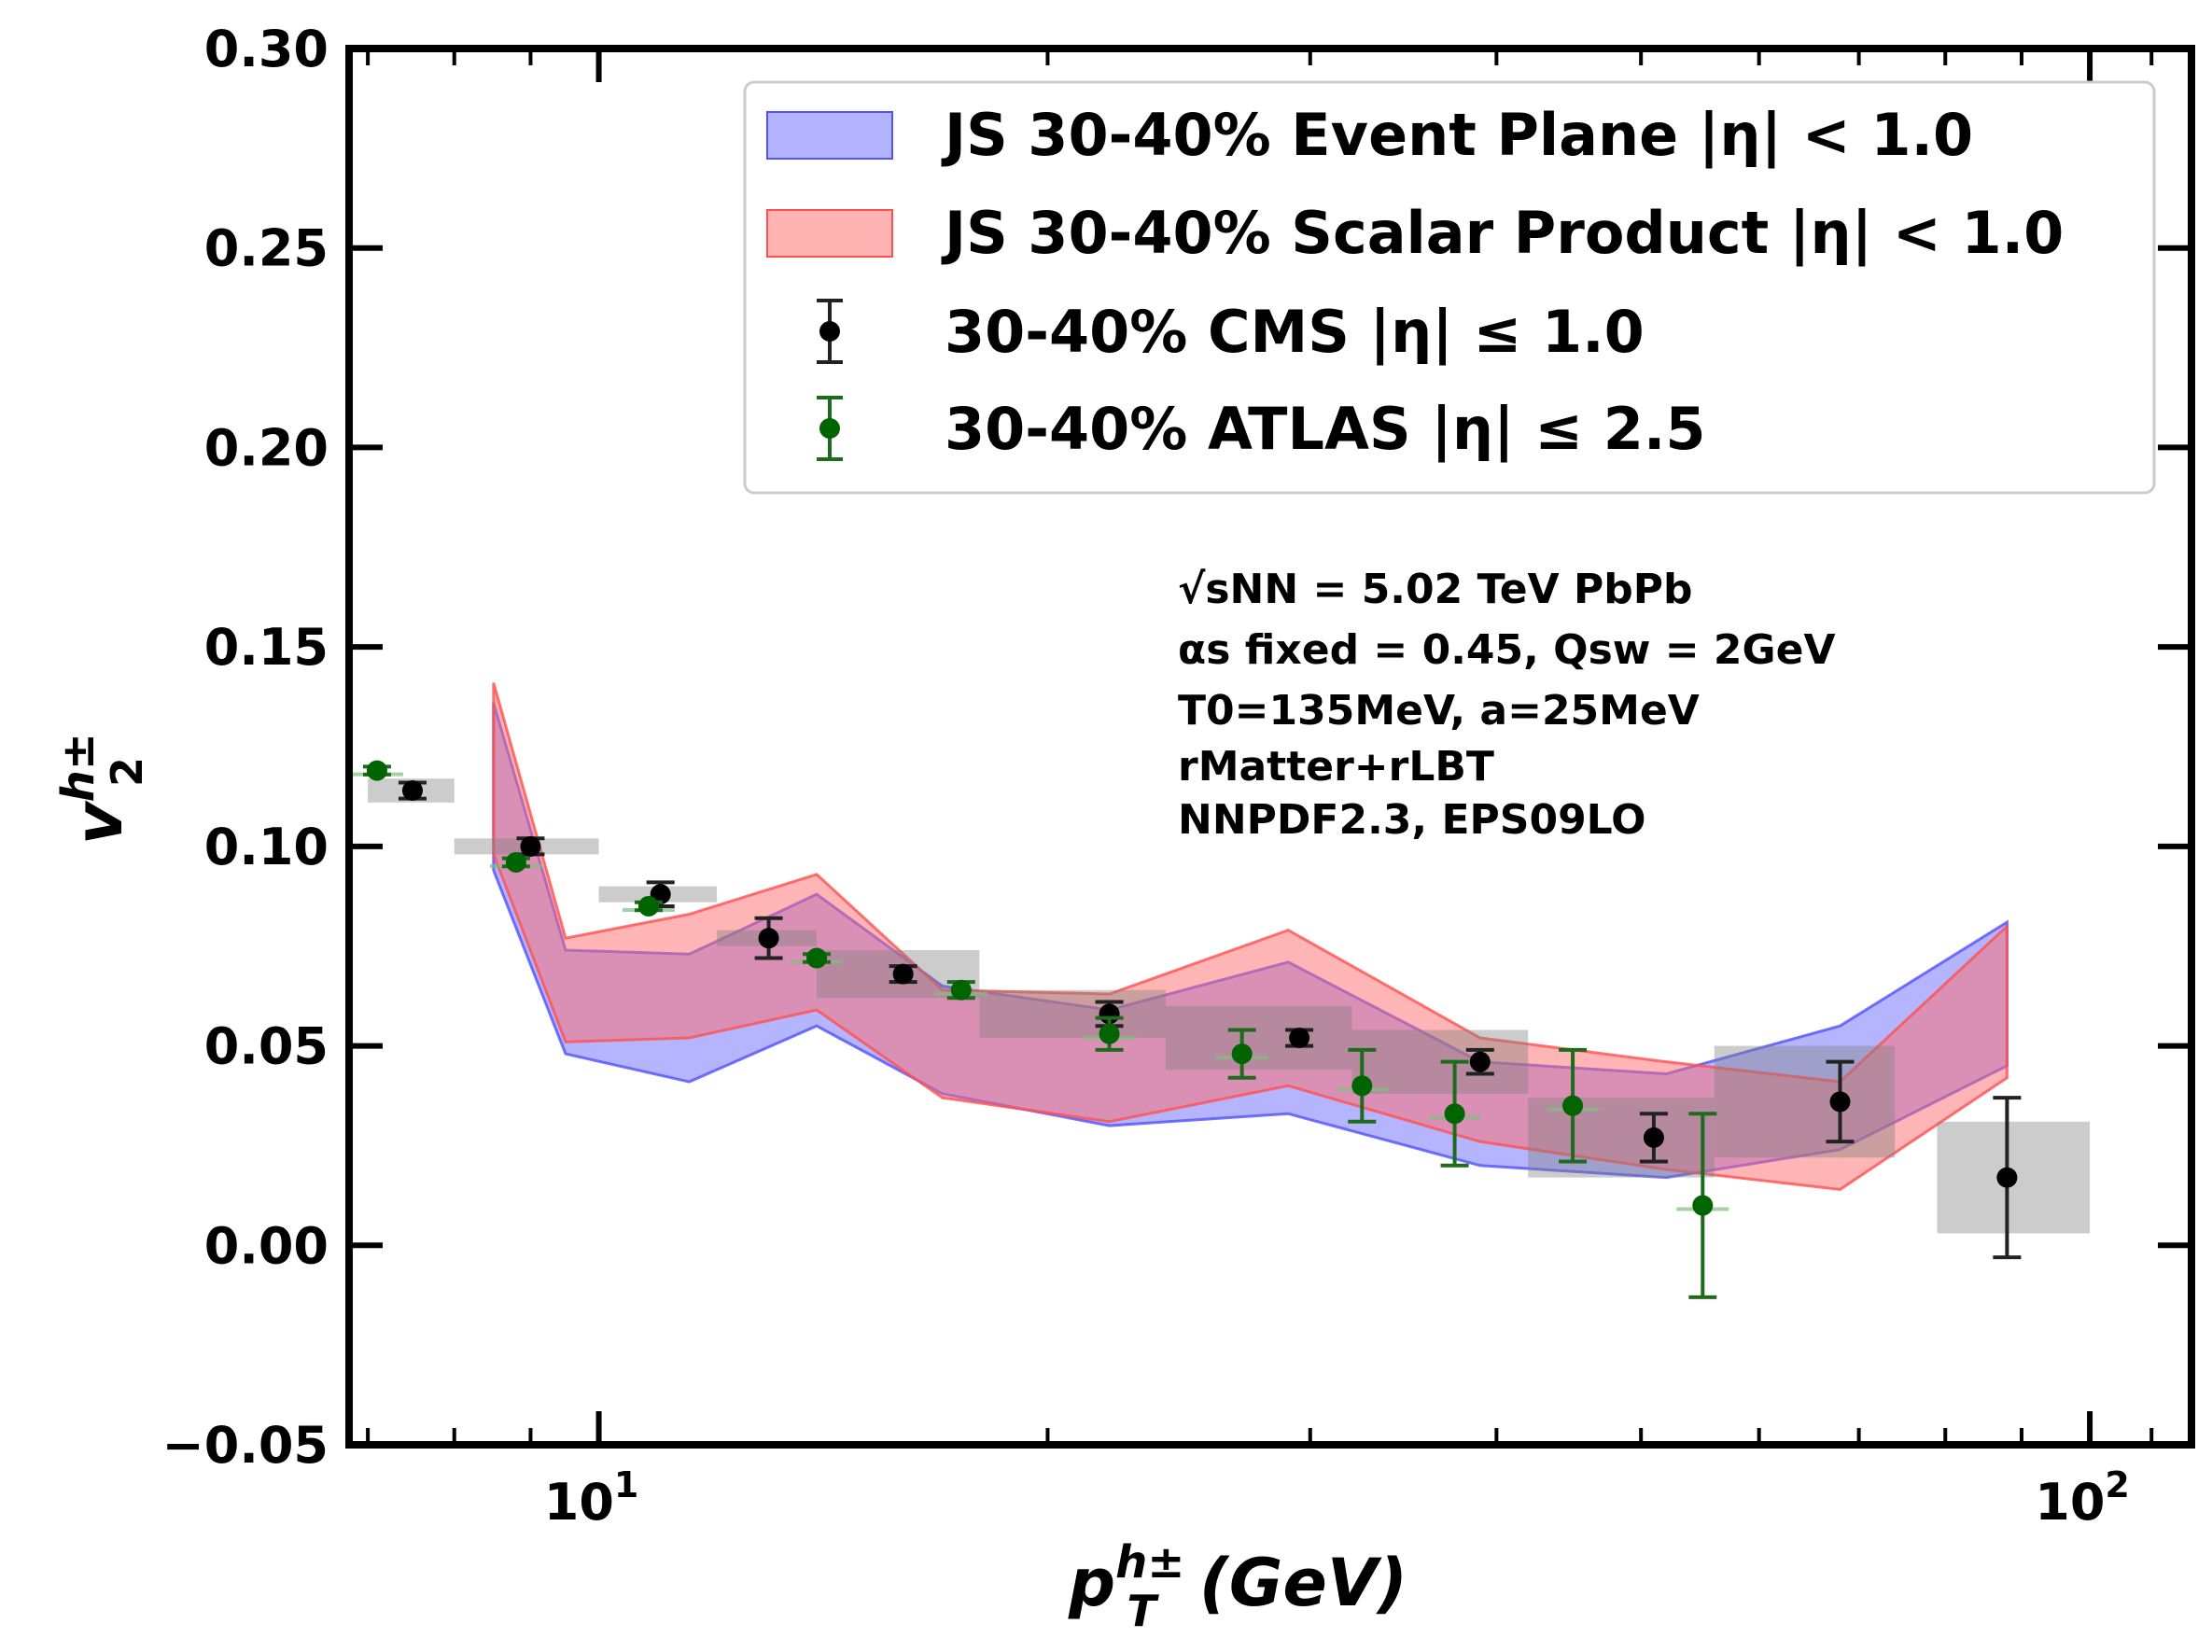 The width and height of the screenshot is (2212, 1652). What do you see at coordinates (266, 248) in the screenshot?
I see `y-tick-label-6: 0.25` at bounding box center [266, 248].